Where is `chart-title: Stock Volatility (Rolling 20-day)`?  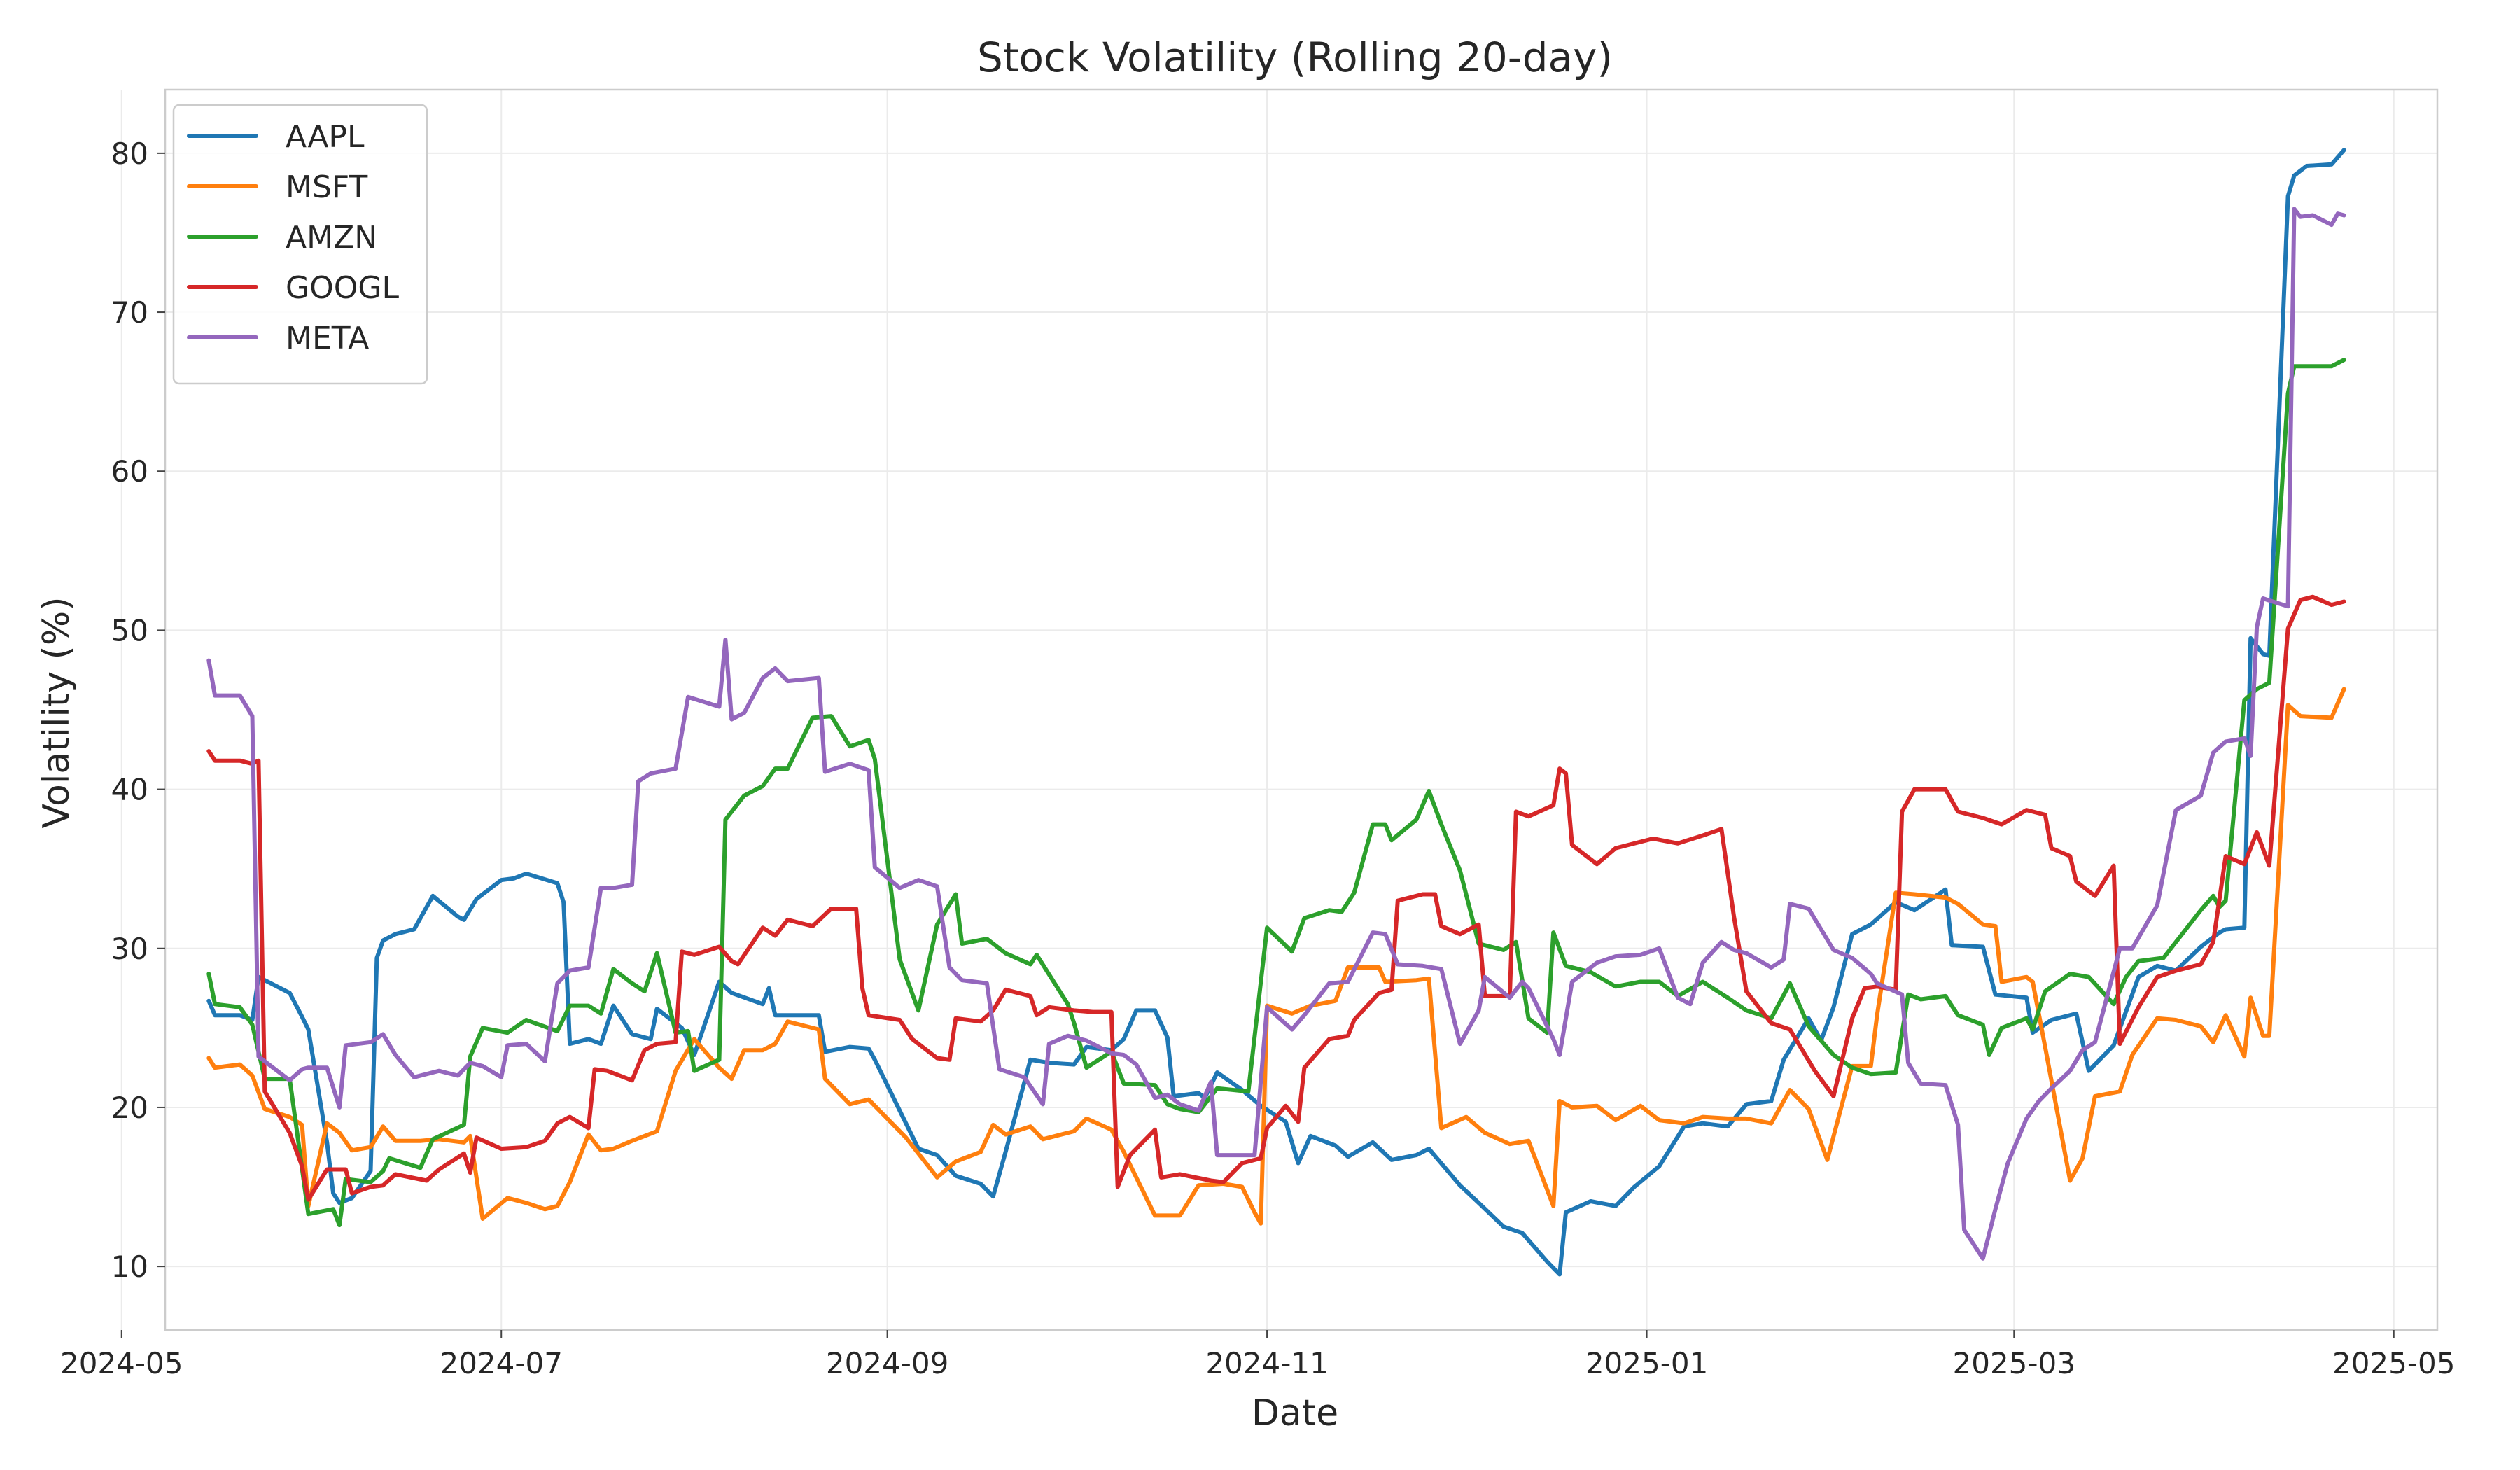
chart-title: Stock Volatility (Rolling 20-day) is located at coordinates (1295, 57).